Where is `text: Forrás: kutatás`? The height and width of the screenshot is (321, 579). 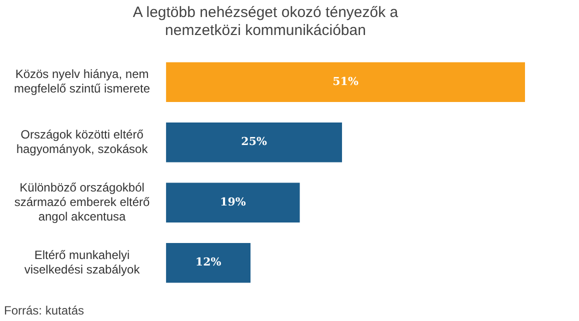
text: Forrás: kutatás is located at coordinates (44, 310).